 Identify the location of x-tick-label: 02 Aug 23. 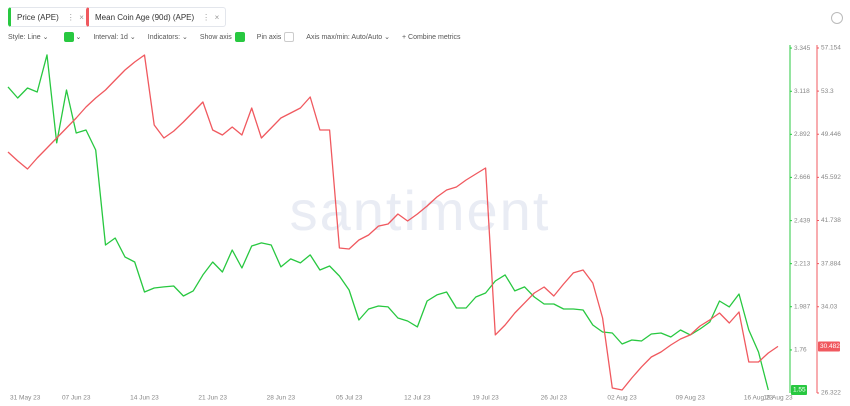
(622, 398).